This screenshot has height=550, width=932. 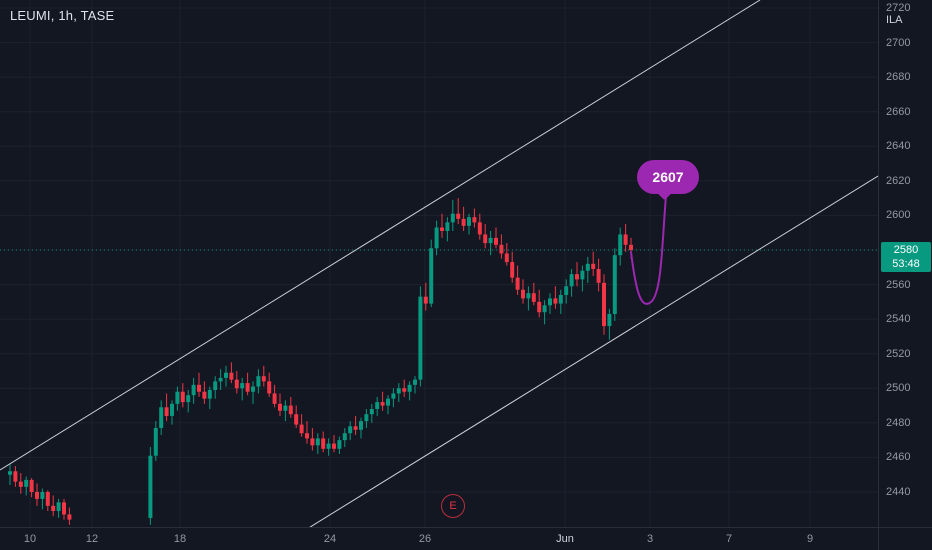 What do you see at coordinates (62, 15) in the screenshot?
I see `symbol-legend: LEUMI, 1h, TASE` at bounding box center [62, 15].